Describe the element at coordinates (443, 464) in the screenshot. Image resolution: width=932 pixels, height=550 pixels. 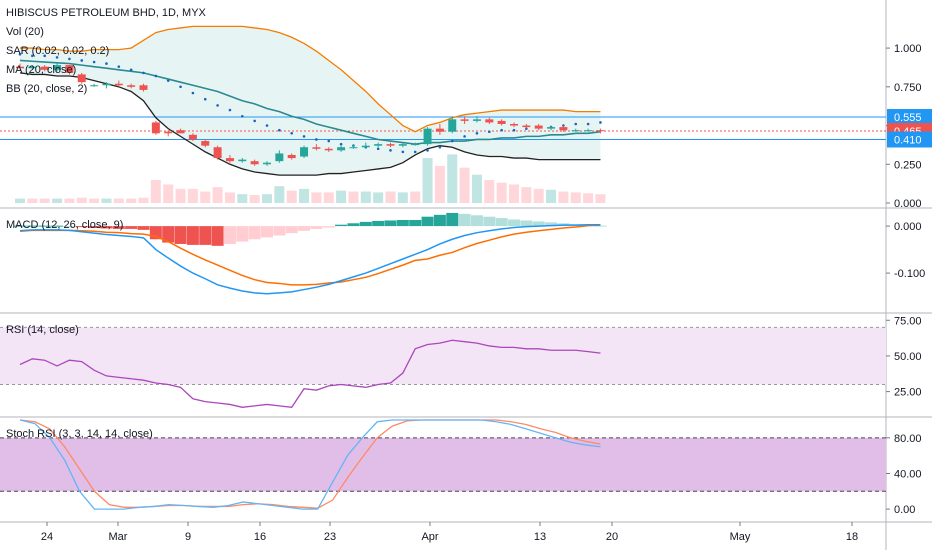
I see `stoch-band` at that location.